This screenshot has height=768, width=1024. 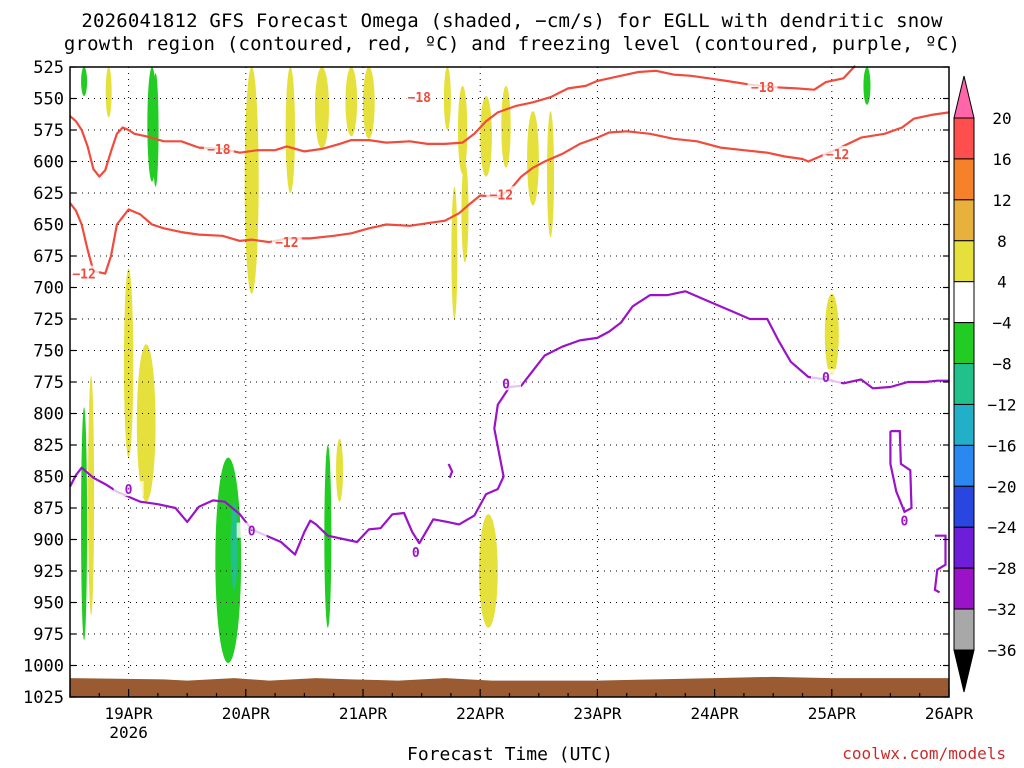 What do you see at coordinates (48, 100) in the screenshot?
I see `y-tick-label: 550` at bounding box center [48, 100].